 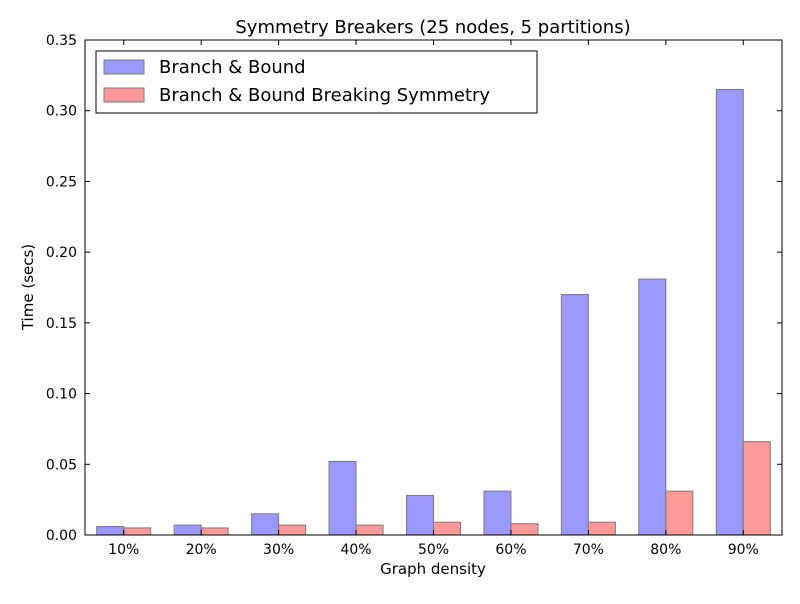 What do you see at coordinates (28, 287) in the screenshot?
I see `y-axis-label: Time (secs)` at bounding box center [28, 287].